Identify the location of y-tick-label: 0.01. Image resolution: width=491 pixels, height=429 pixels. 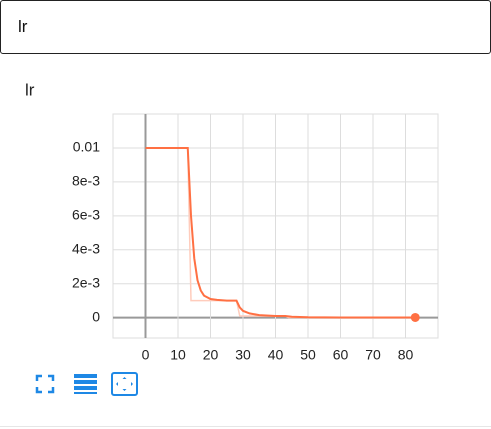
(86, 147).